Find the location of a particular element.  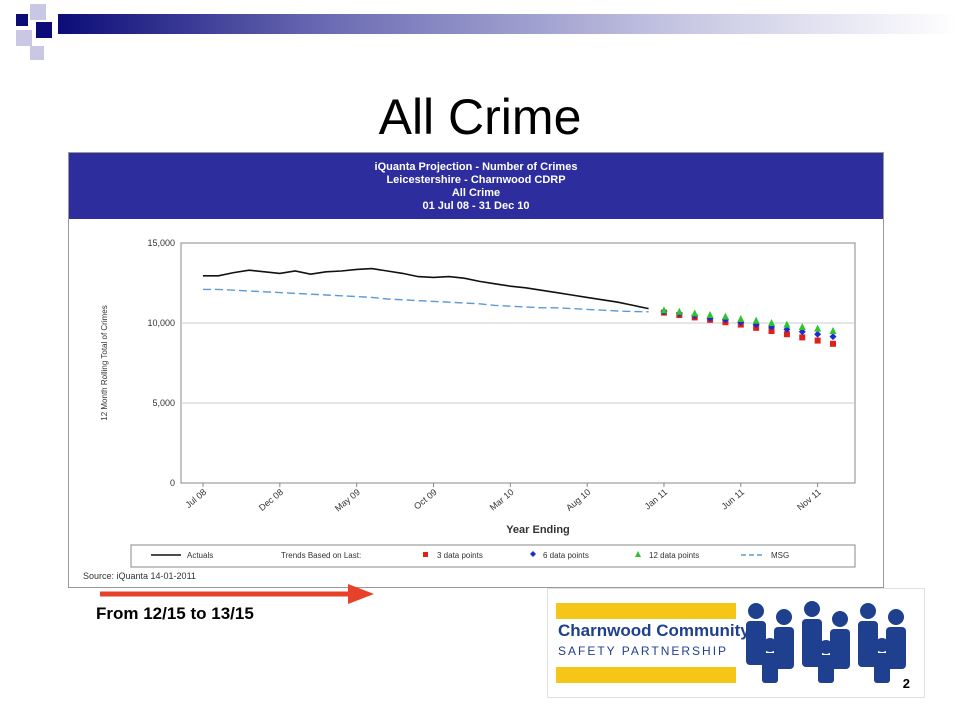

y-tick-label: 0 is located at coordinates (172, 483).